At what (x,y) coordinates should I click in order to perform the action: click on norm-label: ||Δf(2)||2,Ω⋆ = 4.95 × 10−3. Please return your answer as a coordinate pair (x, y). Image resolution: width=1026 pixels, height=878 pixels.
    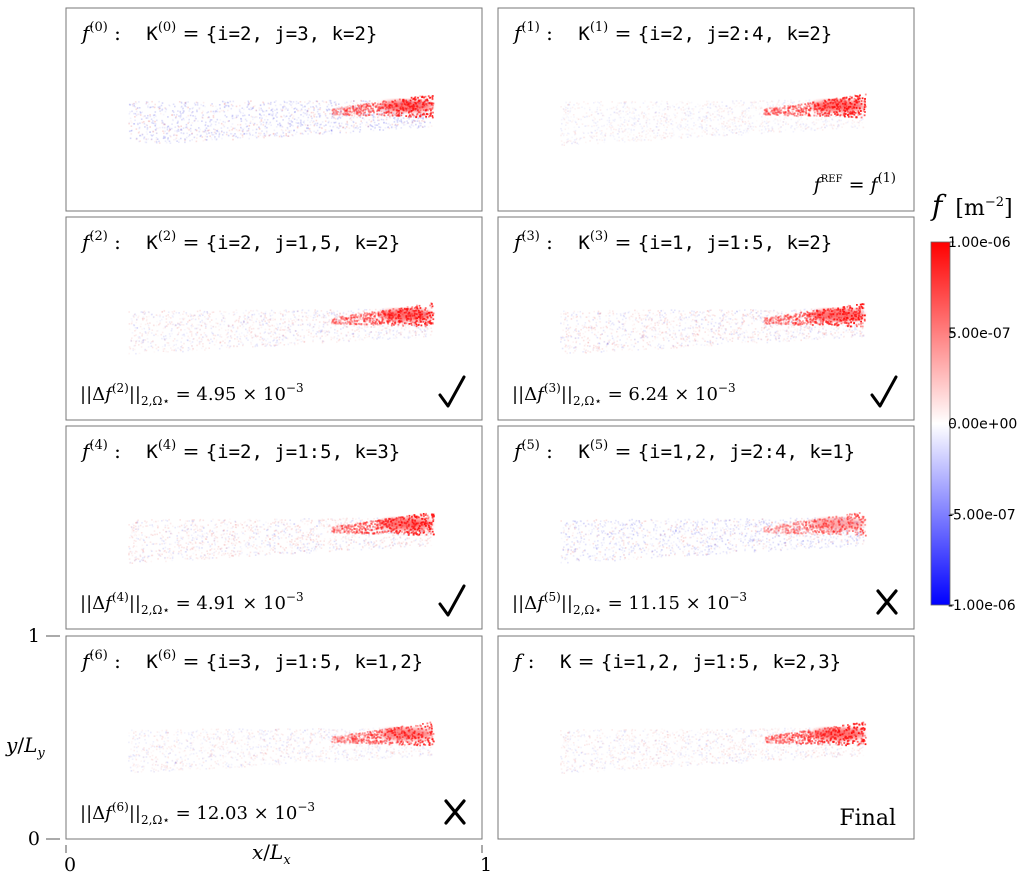
    Looking at the image, I should click on (192, 394).